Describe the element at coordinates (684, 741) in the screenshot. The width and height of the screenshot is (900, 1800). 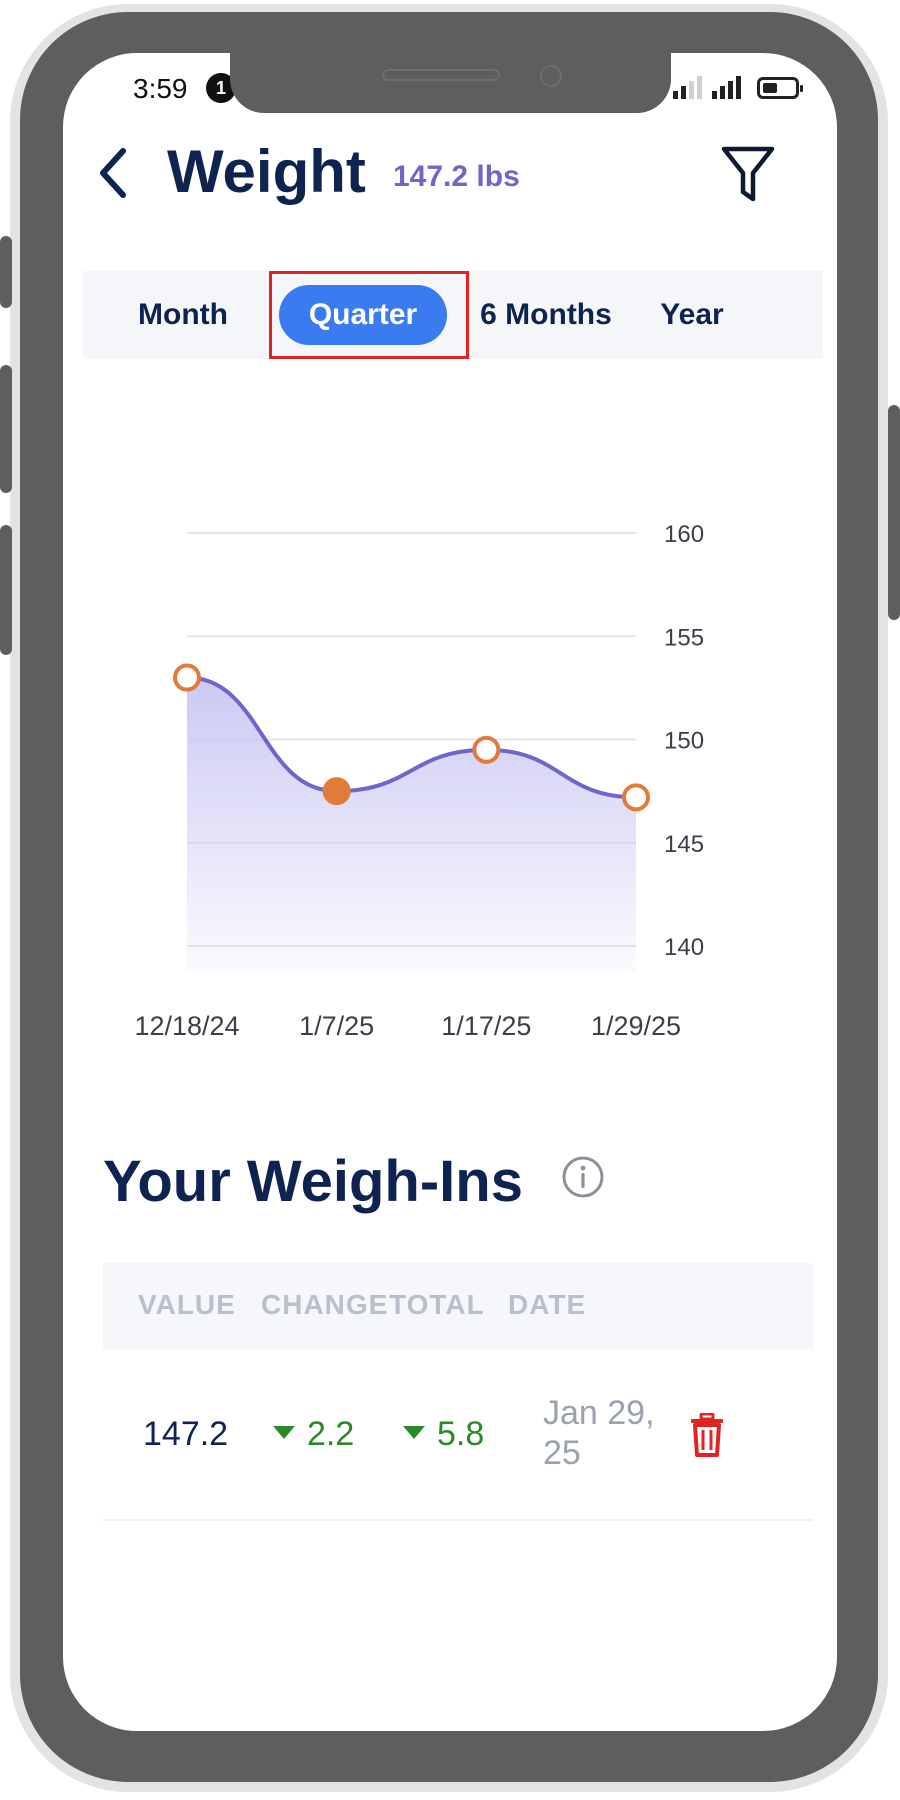
I see `y-tick-label: 150` at that location.